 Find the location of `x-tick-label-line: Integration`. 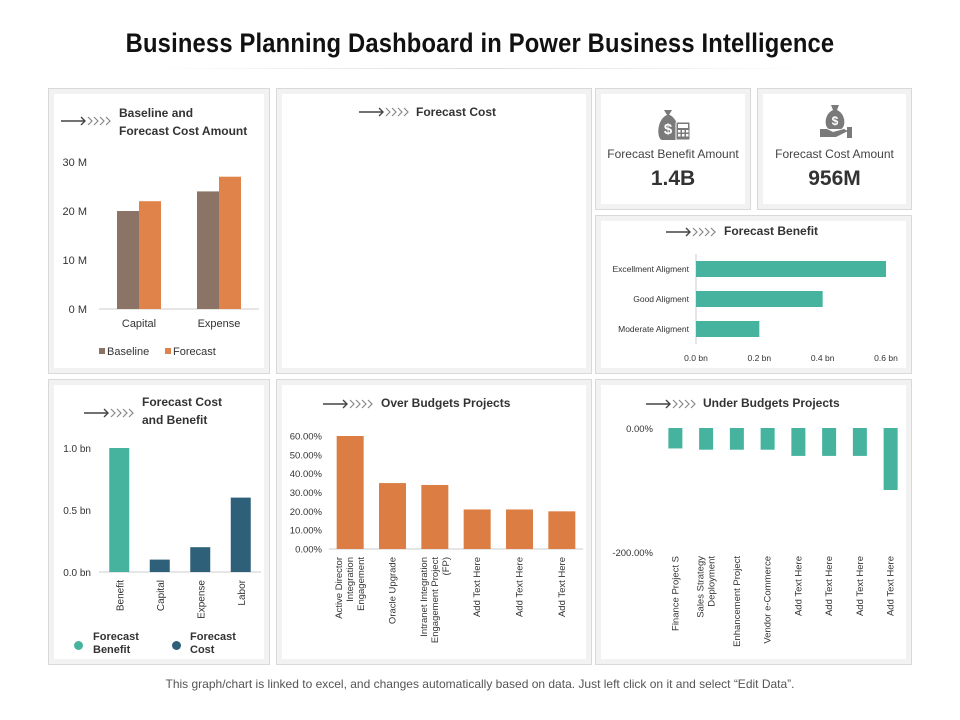

x-tick-label-line: Integration is located at coordinates (350, 579).